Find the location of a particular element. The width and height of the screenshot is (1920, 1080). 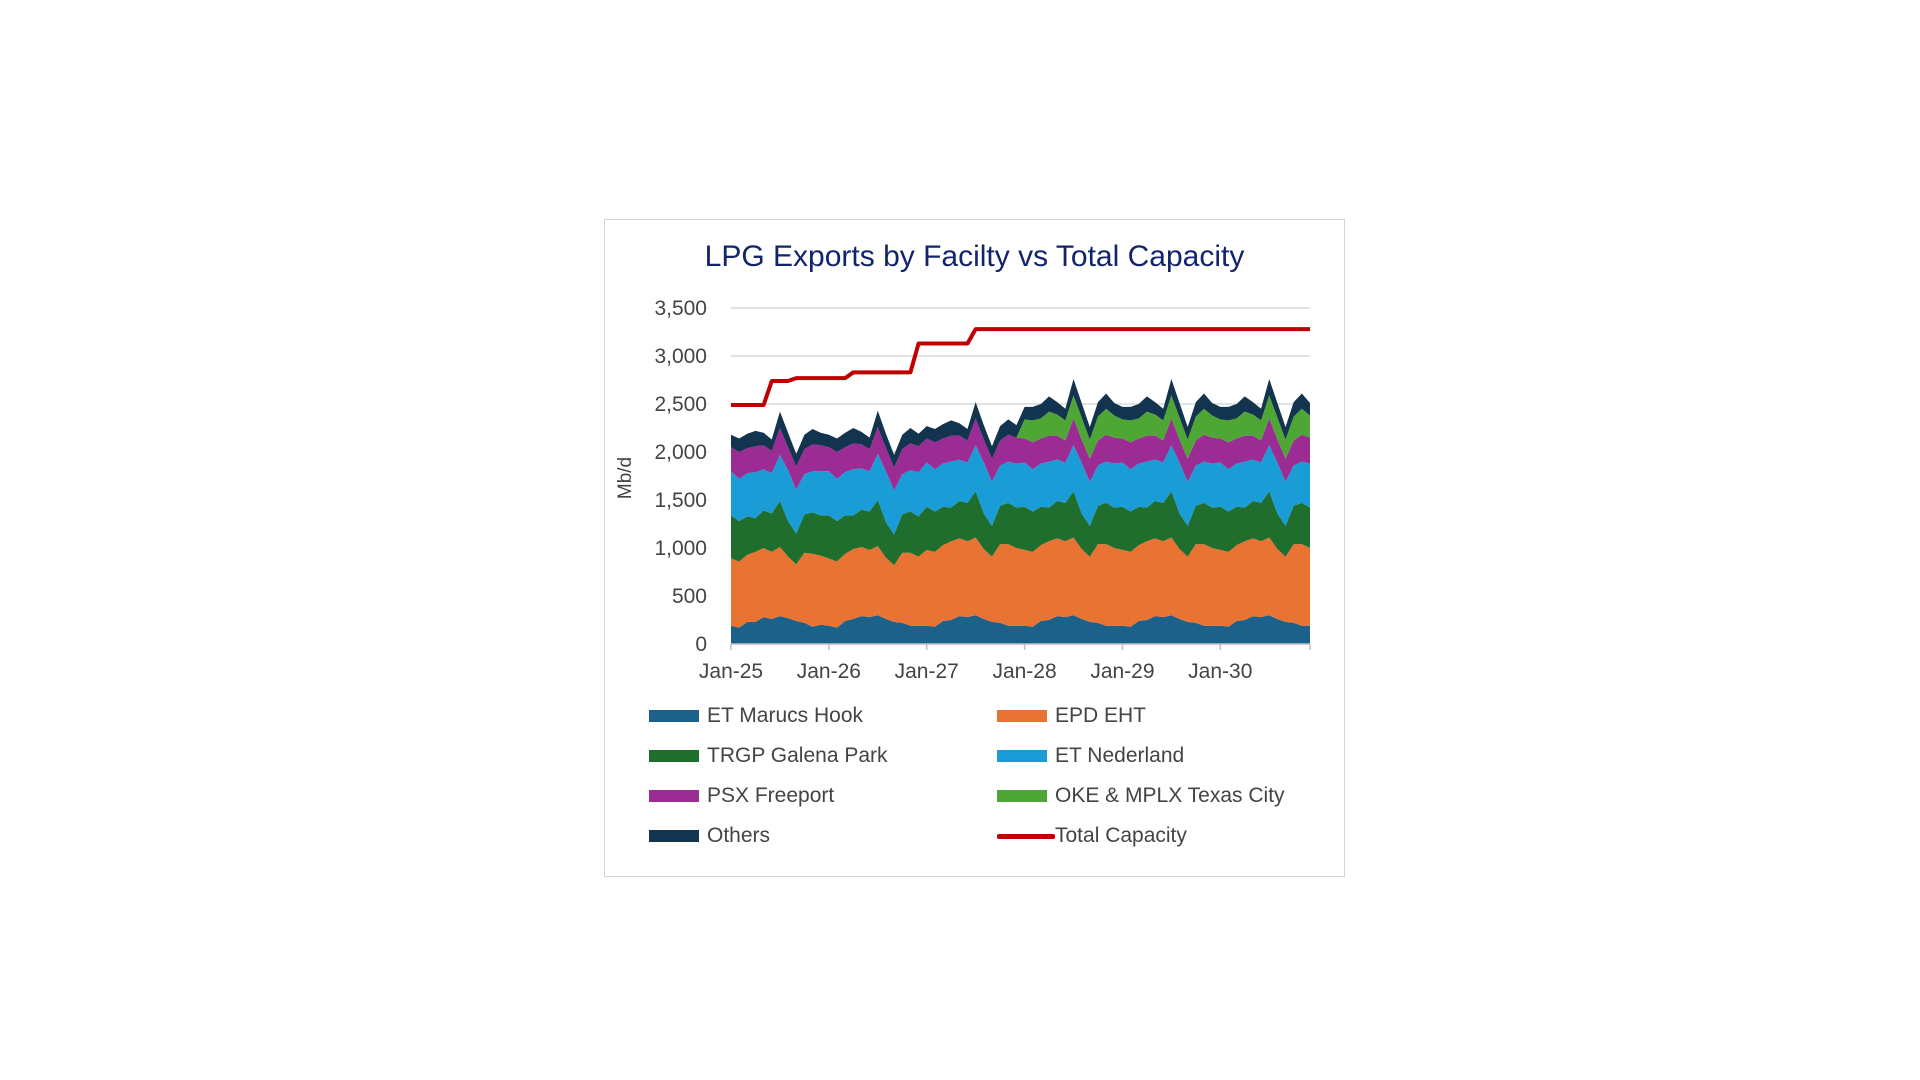

legend-item: TRGP Galena Park is located at coordinates (768, 756).